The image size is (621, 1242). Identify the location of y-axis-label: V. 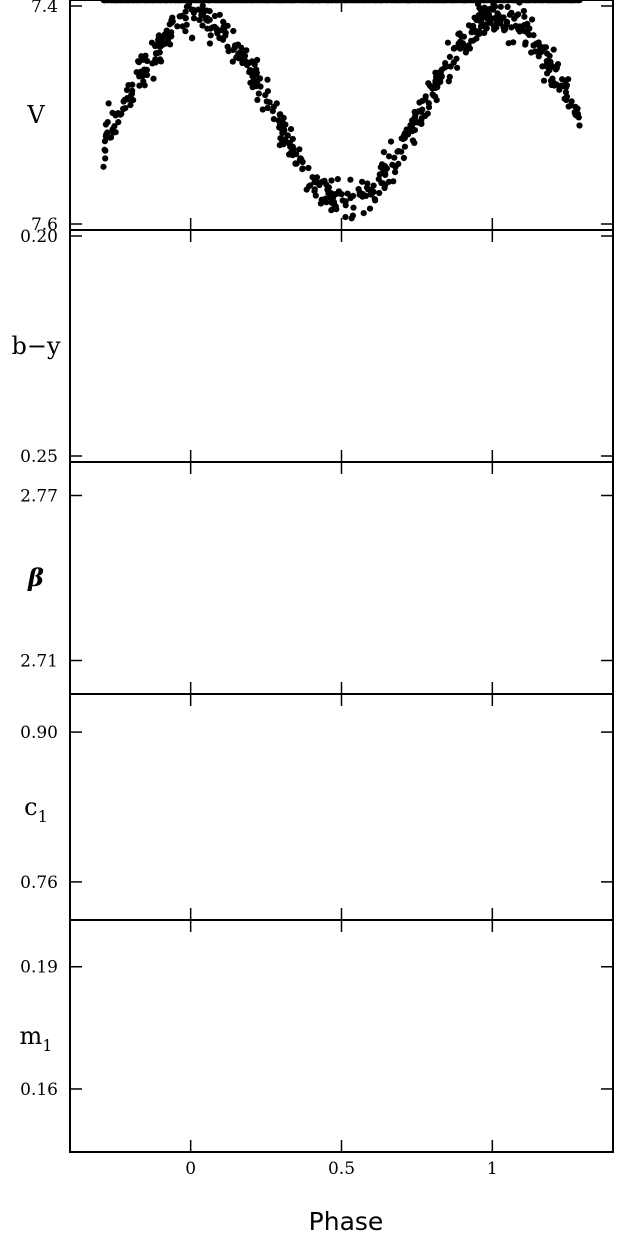
(35, 115).